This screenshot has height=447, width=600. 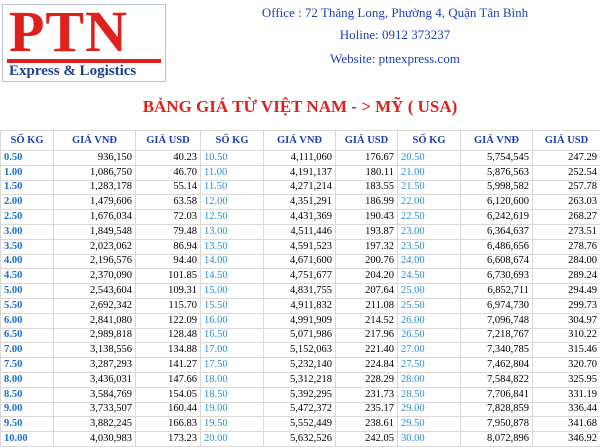 I want to click on weight-cell: 30.00, so click(x=429, y=439).